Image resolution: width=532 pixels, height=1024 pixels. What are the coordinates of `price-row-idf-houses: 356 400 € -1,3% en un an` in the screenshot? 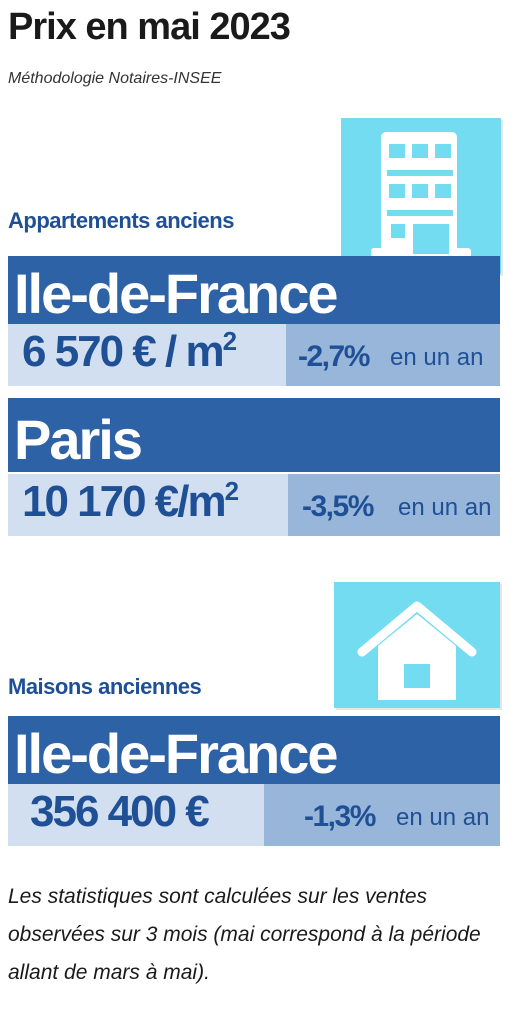 It's located at (254, 815).